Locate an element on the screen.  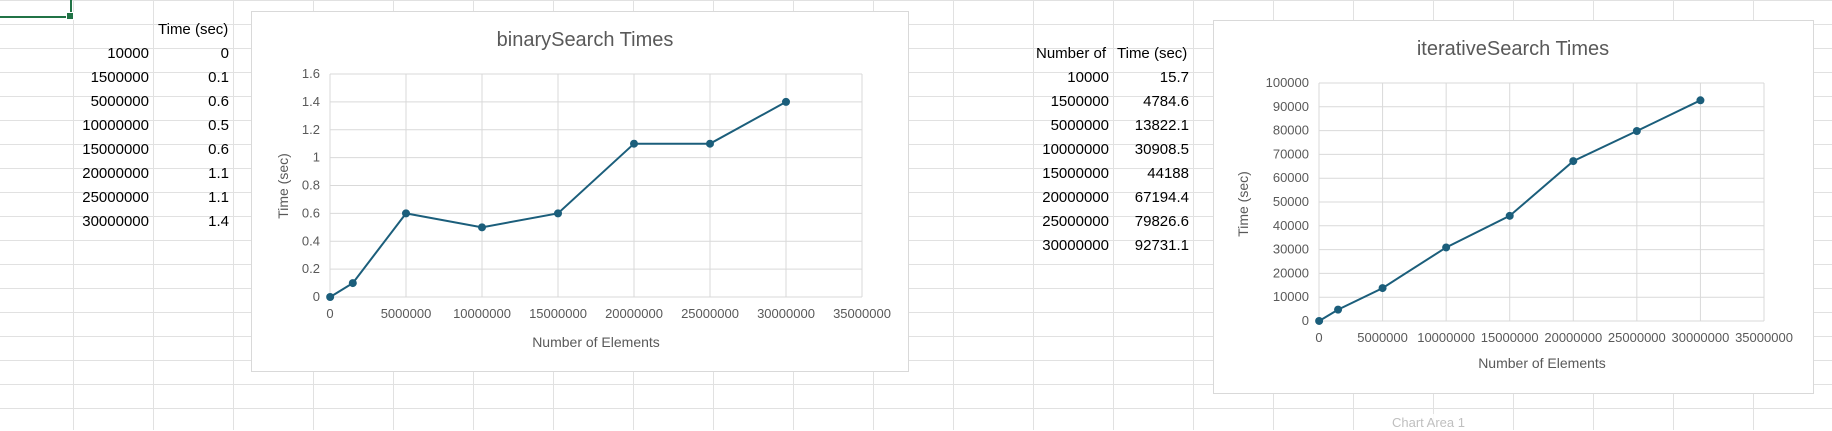
table2-cell-n: 10000000 is located at coordinates (1075, 149).